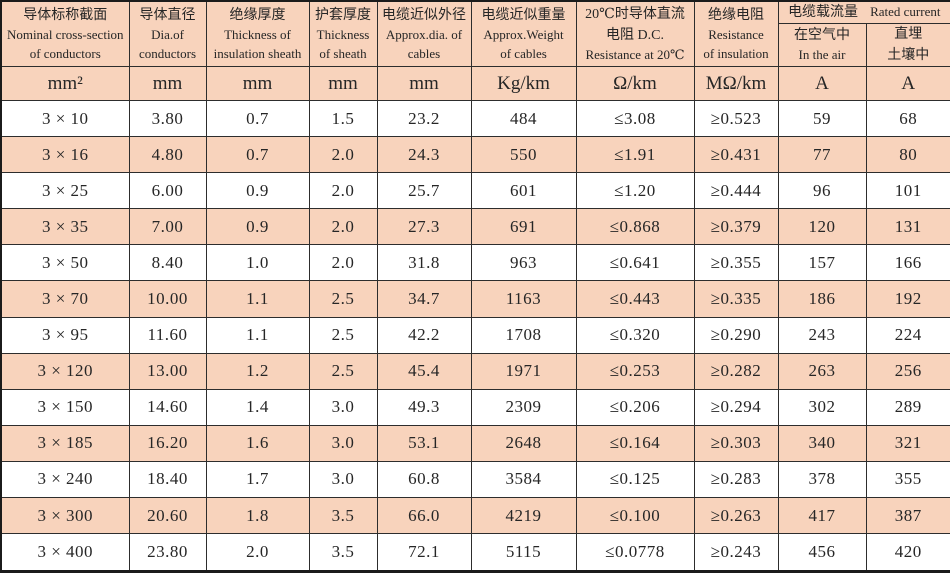 This screenshot has height=573, width=950. I want to click on data-cell: ≥0.355, so click(736, 263).